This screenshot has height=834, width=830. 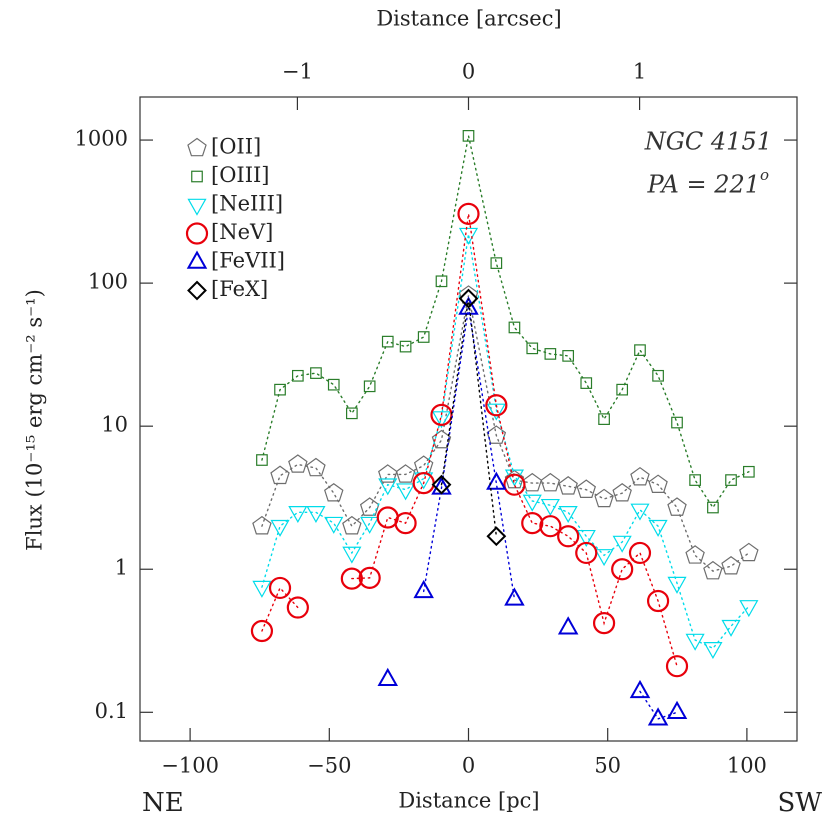 I want to click on x2-axis-label: Distance [arcsec], so click(x=468, y=19).